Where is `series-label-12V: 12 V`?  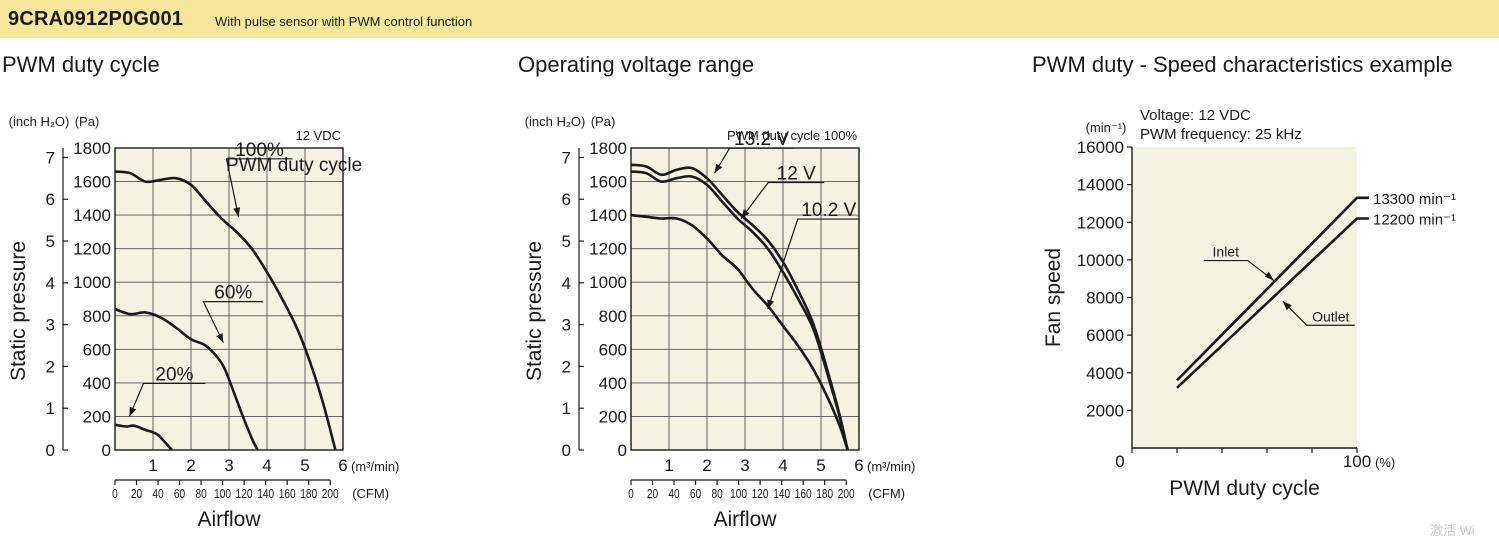
series-label-12V: 12 V is located at coordinates (796, 173).